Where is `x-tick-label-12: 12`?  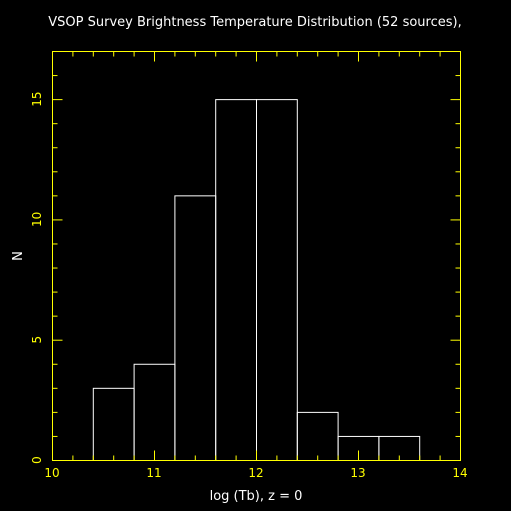
x-tick-label-12: 12 is located at coordinates (255, 473).